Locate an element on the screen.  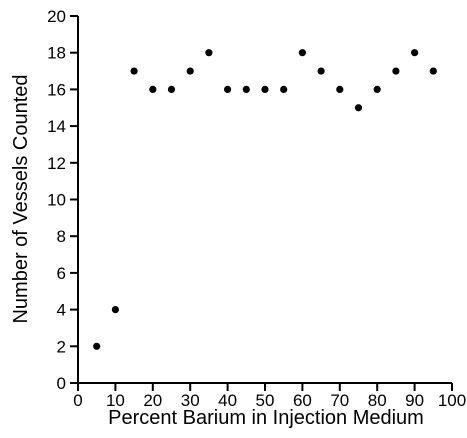
x-ticks: 0 10 20 30 40 50 60 70 80 90 100 is located at coordinates (269, 396).